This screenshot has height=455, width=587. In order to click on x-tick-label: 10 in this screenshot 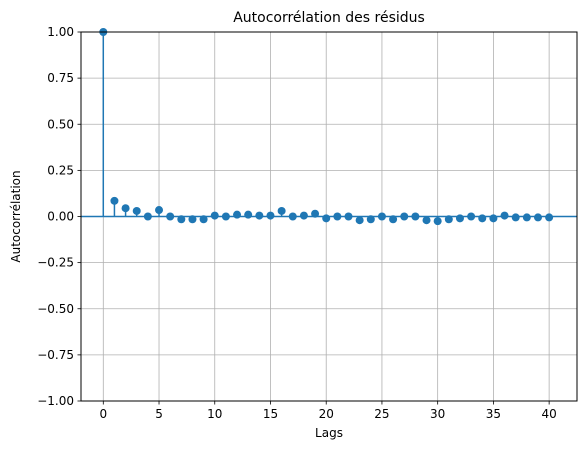, I will do `click(214, 414)`.